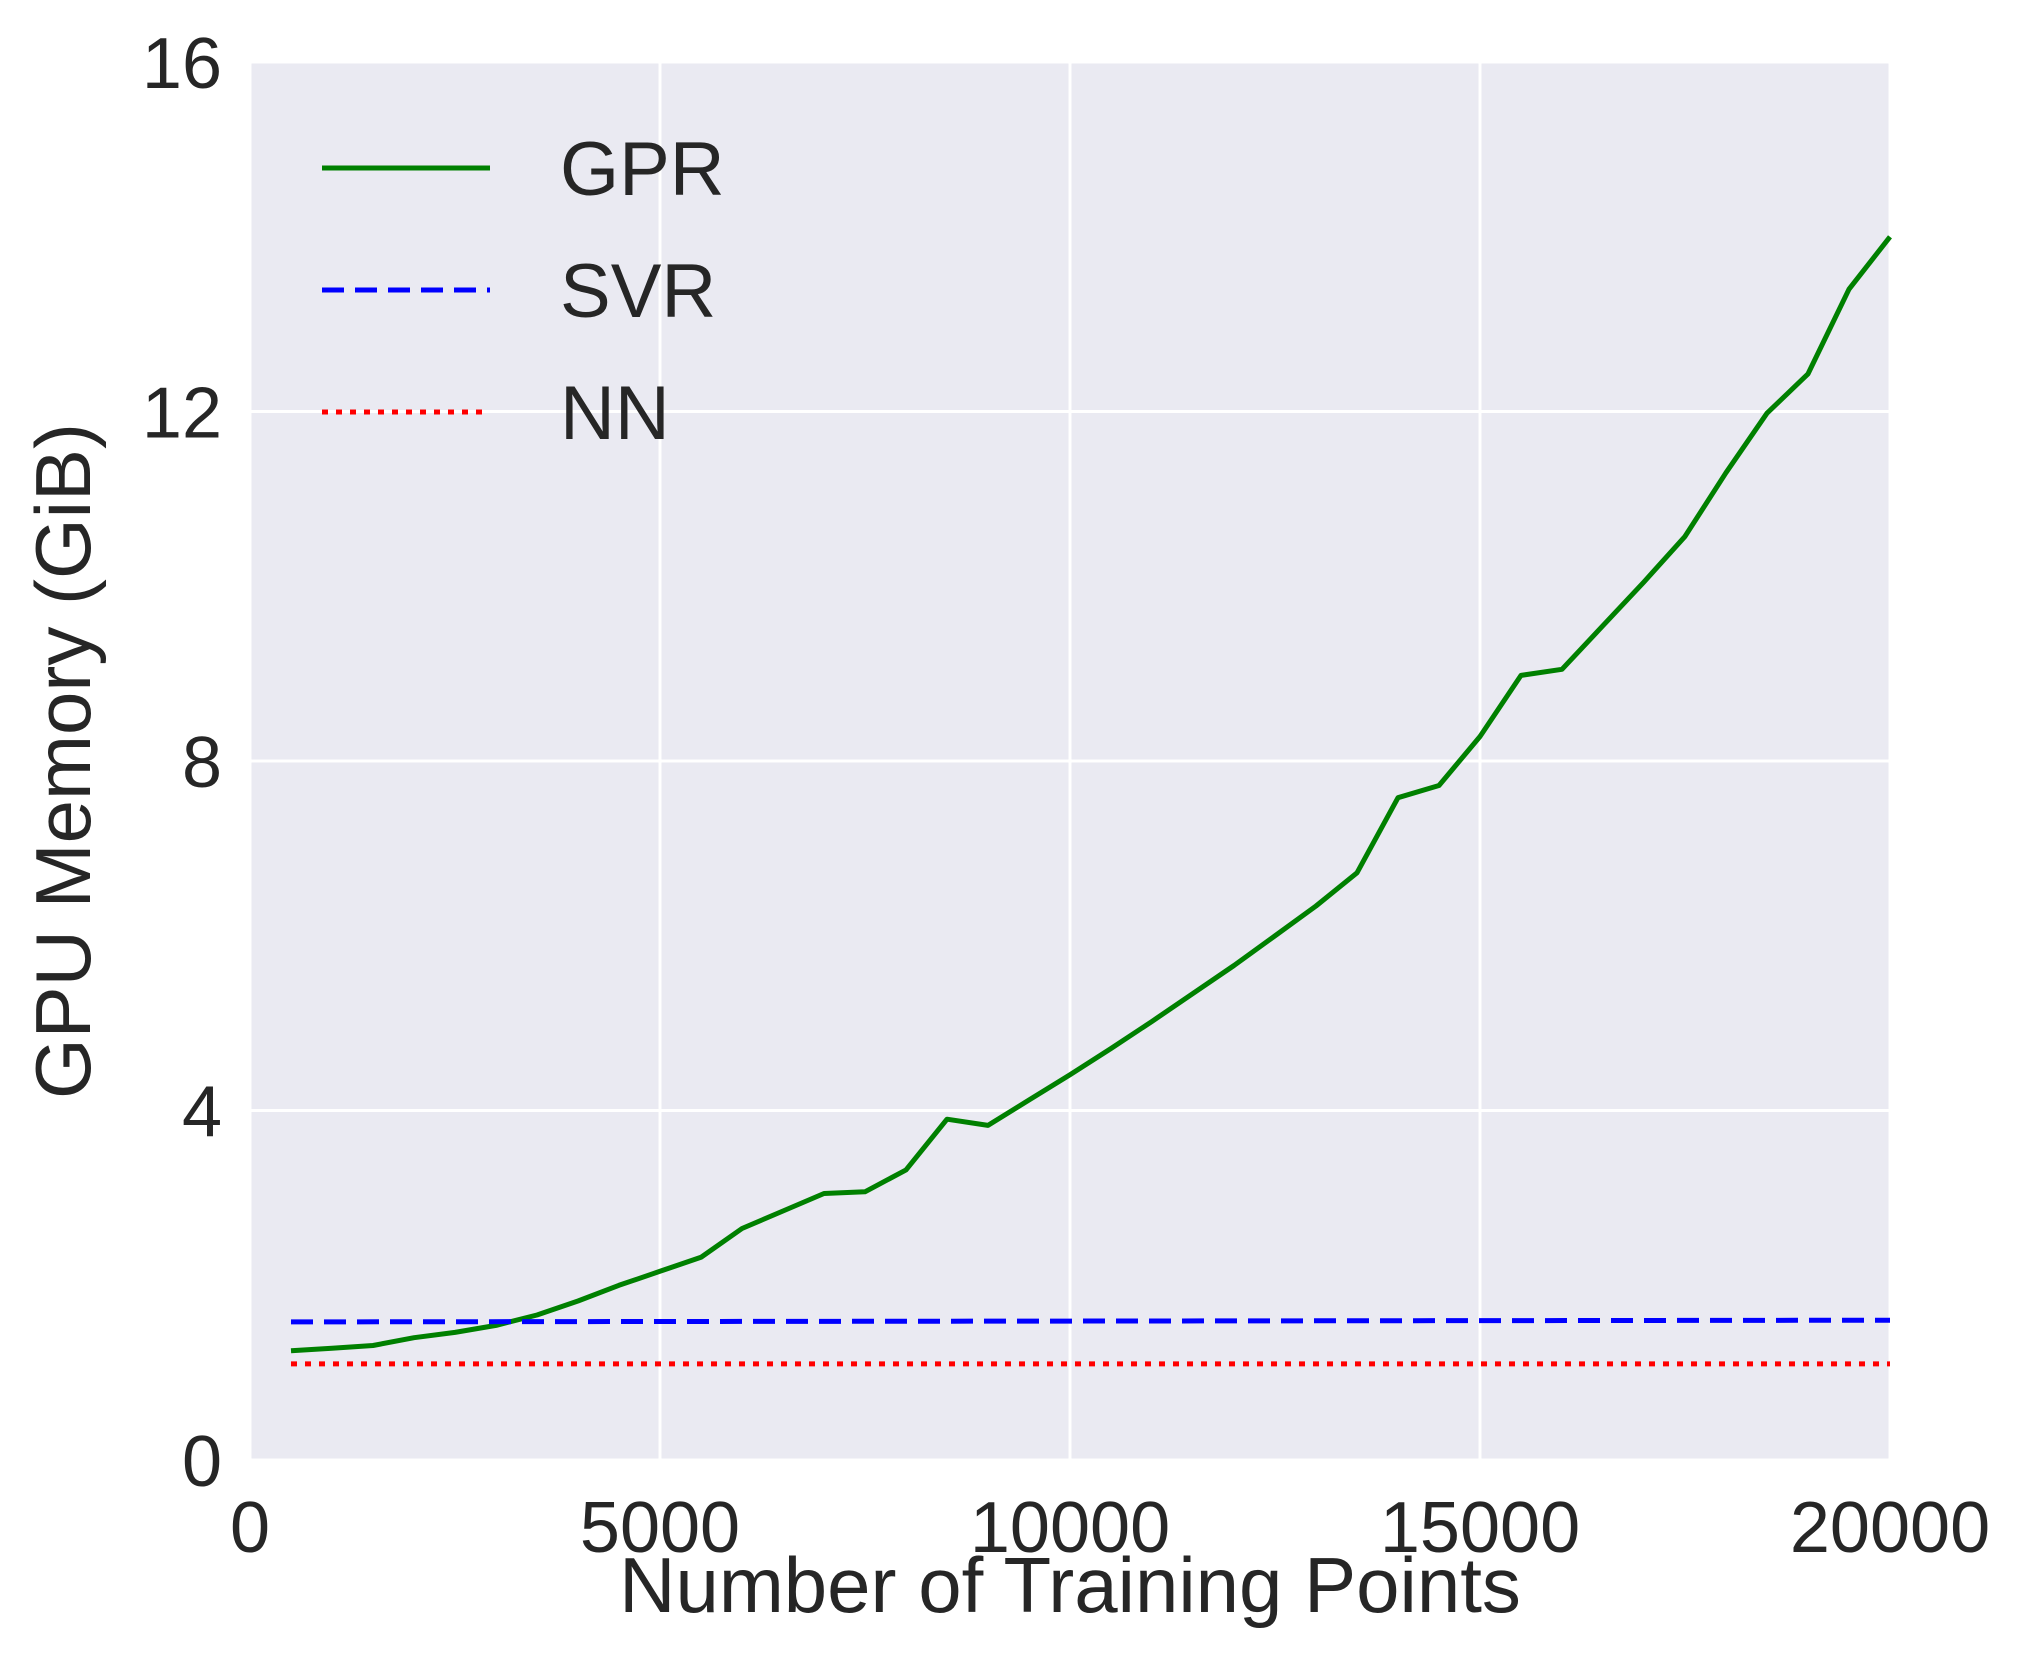 The image size is (2020, 1678). I want to click on y-tick-label: 4, so click(202, 1113).